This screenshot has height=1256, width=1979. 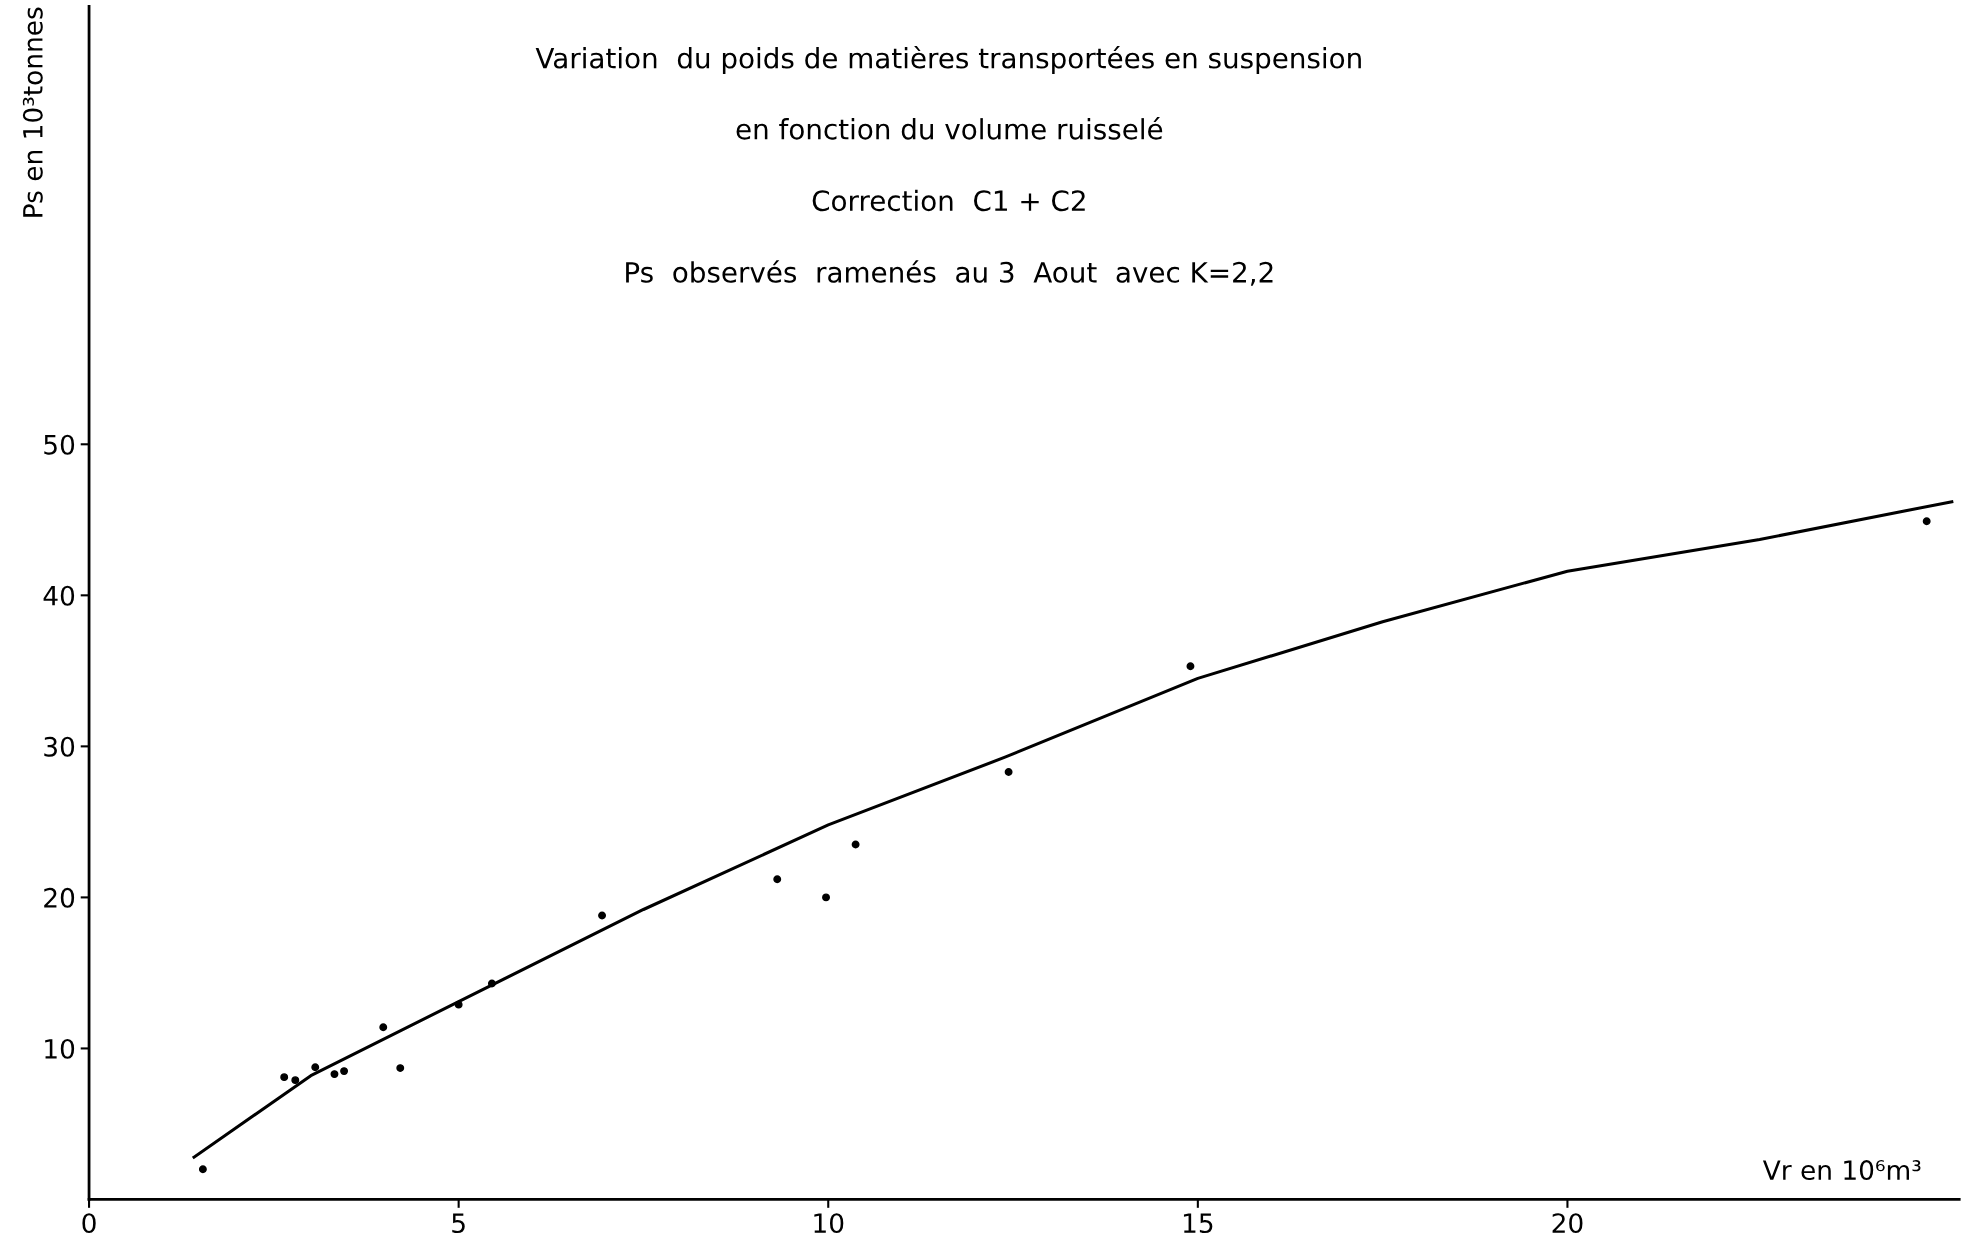 What do you see at coordinates (1841, 1170) in the screenshot?
I see `x-axis-title: Vr en 10⁶m³` at bounding box center [1841, 1170].